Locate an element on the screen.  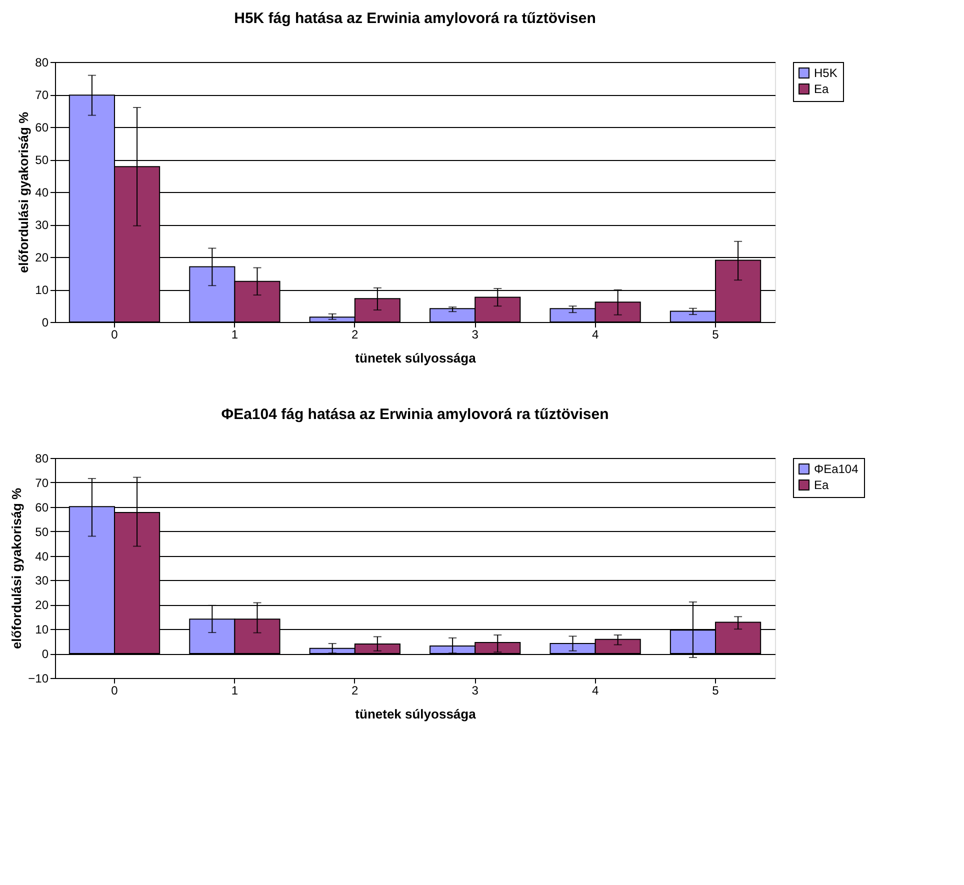
legend-label: H5K is located at coordinates (826, 73).